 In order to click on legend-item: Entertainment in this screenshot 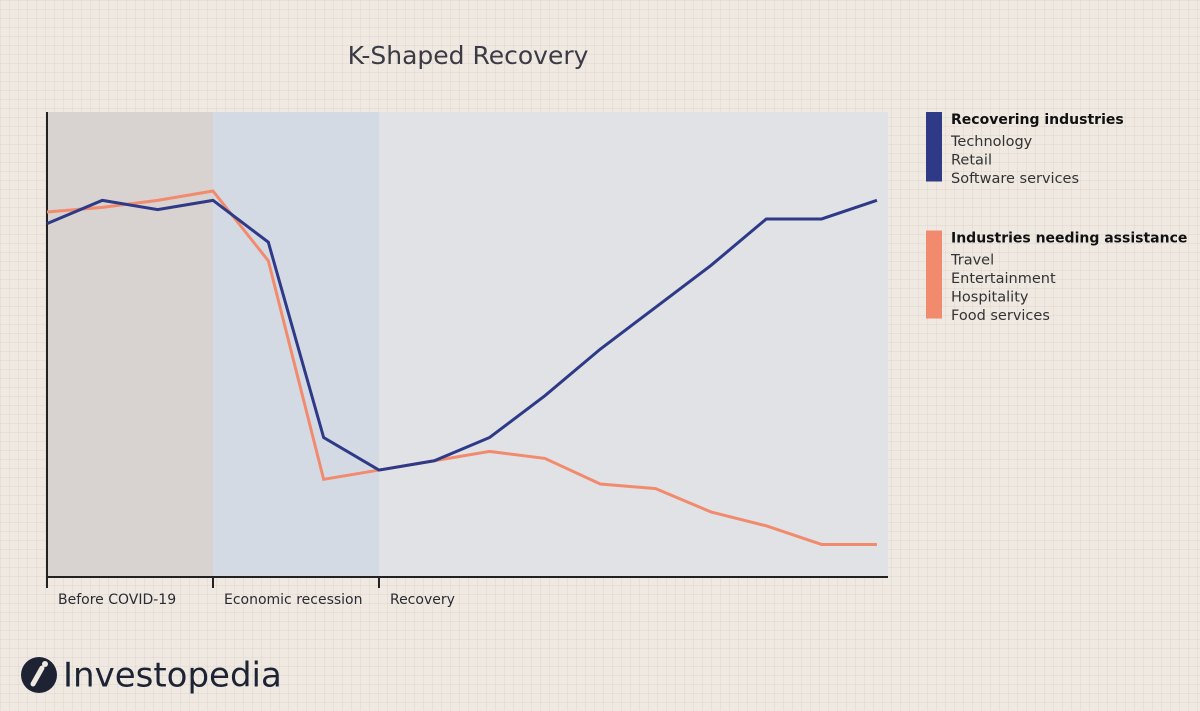, I will do `click(1003, 279)`.